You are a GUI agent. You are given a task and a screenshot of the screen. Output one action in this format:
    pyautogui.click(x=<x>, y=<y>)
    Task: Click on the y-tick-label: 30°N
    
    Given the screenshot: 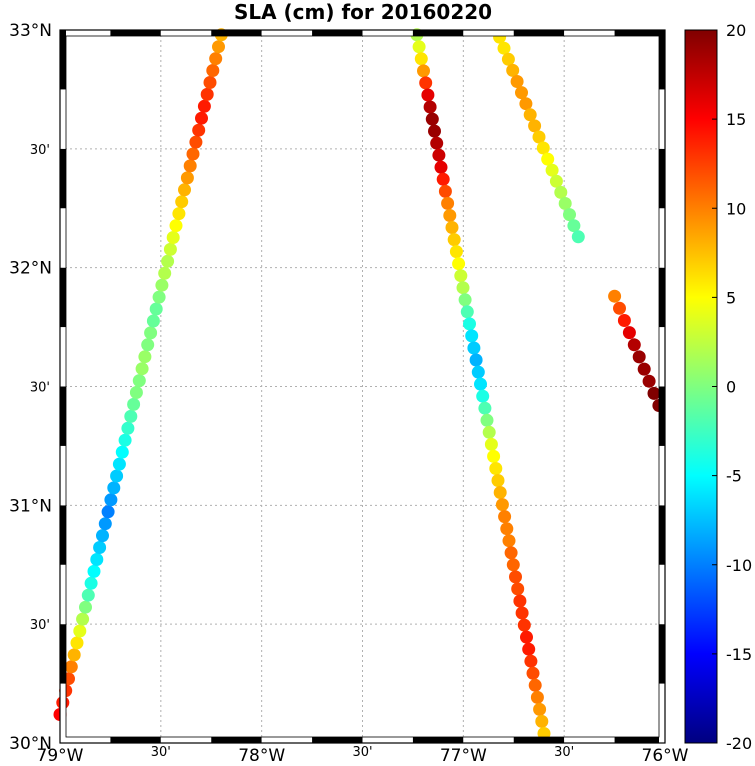 What is the action you would take?
    pyautogui.click(x=30, y=744)
    